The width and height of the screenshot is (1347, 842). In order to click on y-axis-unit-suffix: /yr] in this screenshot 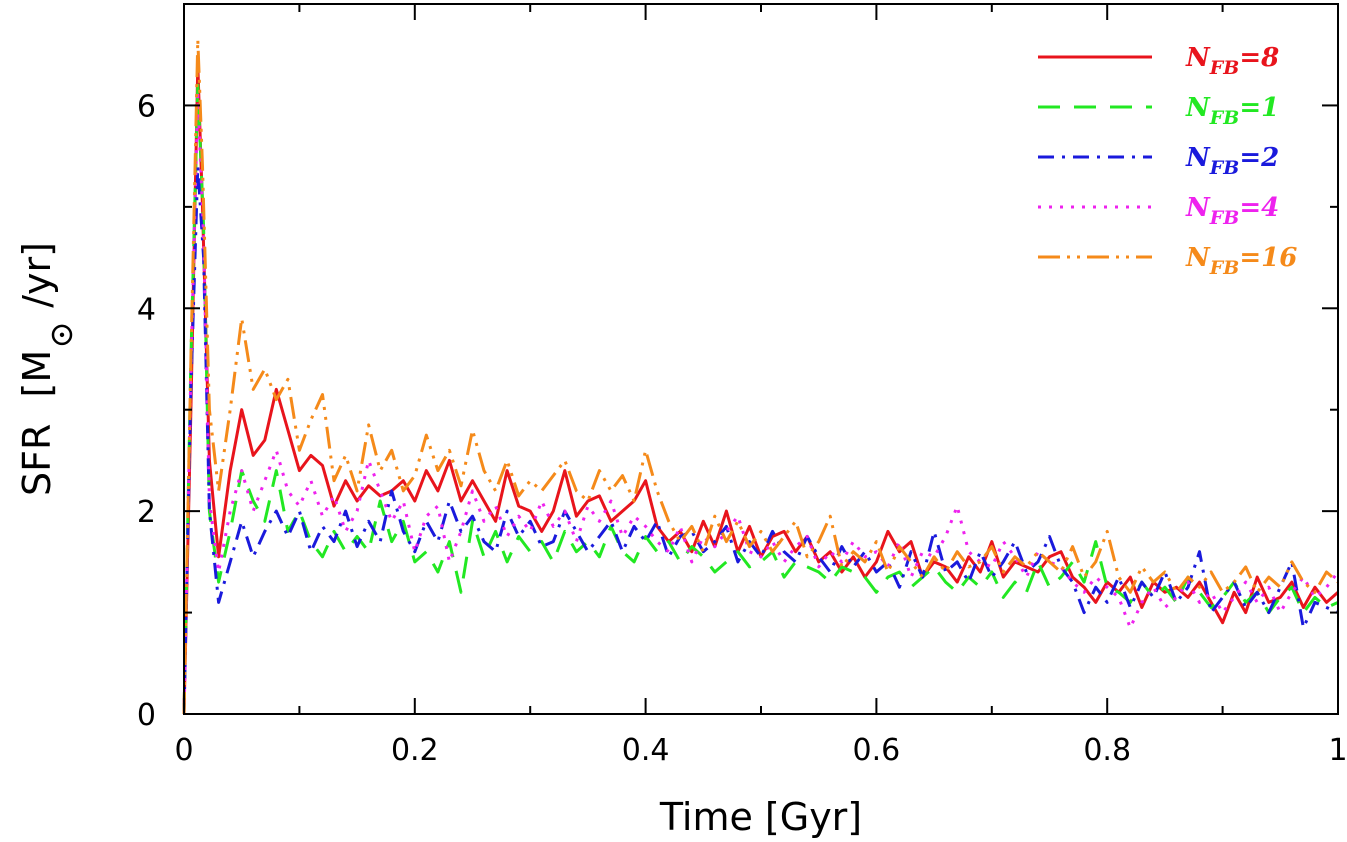, I will do `click(37, 275)`.